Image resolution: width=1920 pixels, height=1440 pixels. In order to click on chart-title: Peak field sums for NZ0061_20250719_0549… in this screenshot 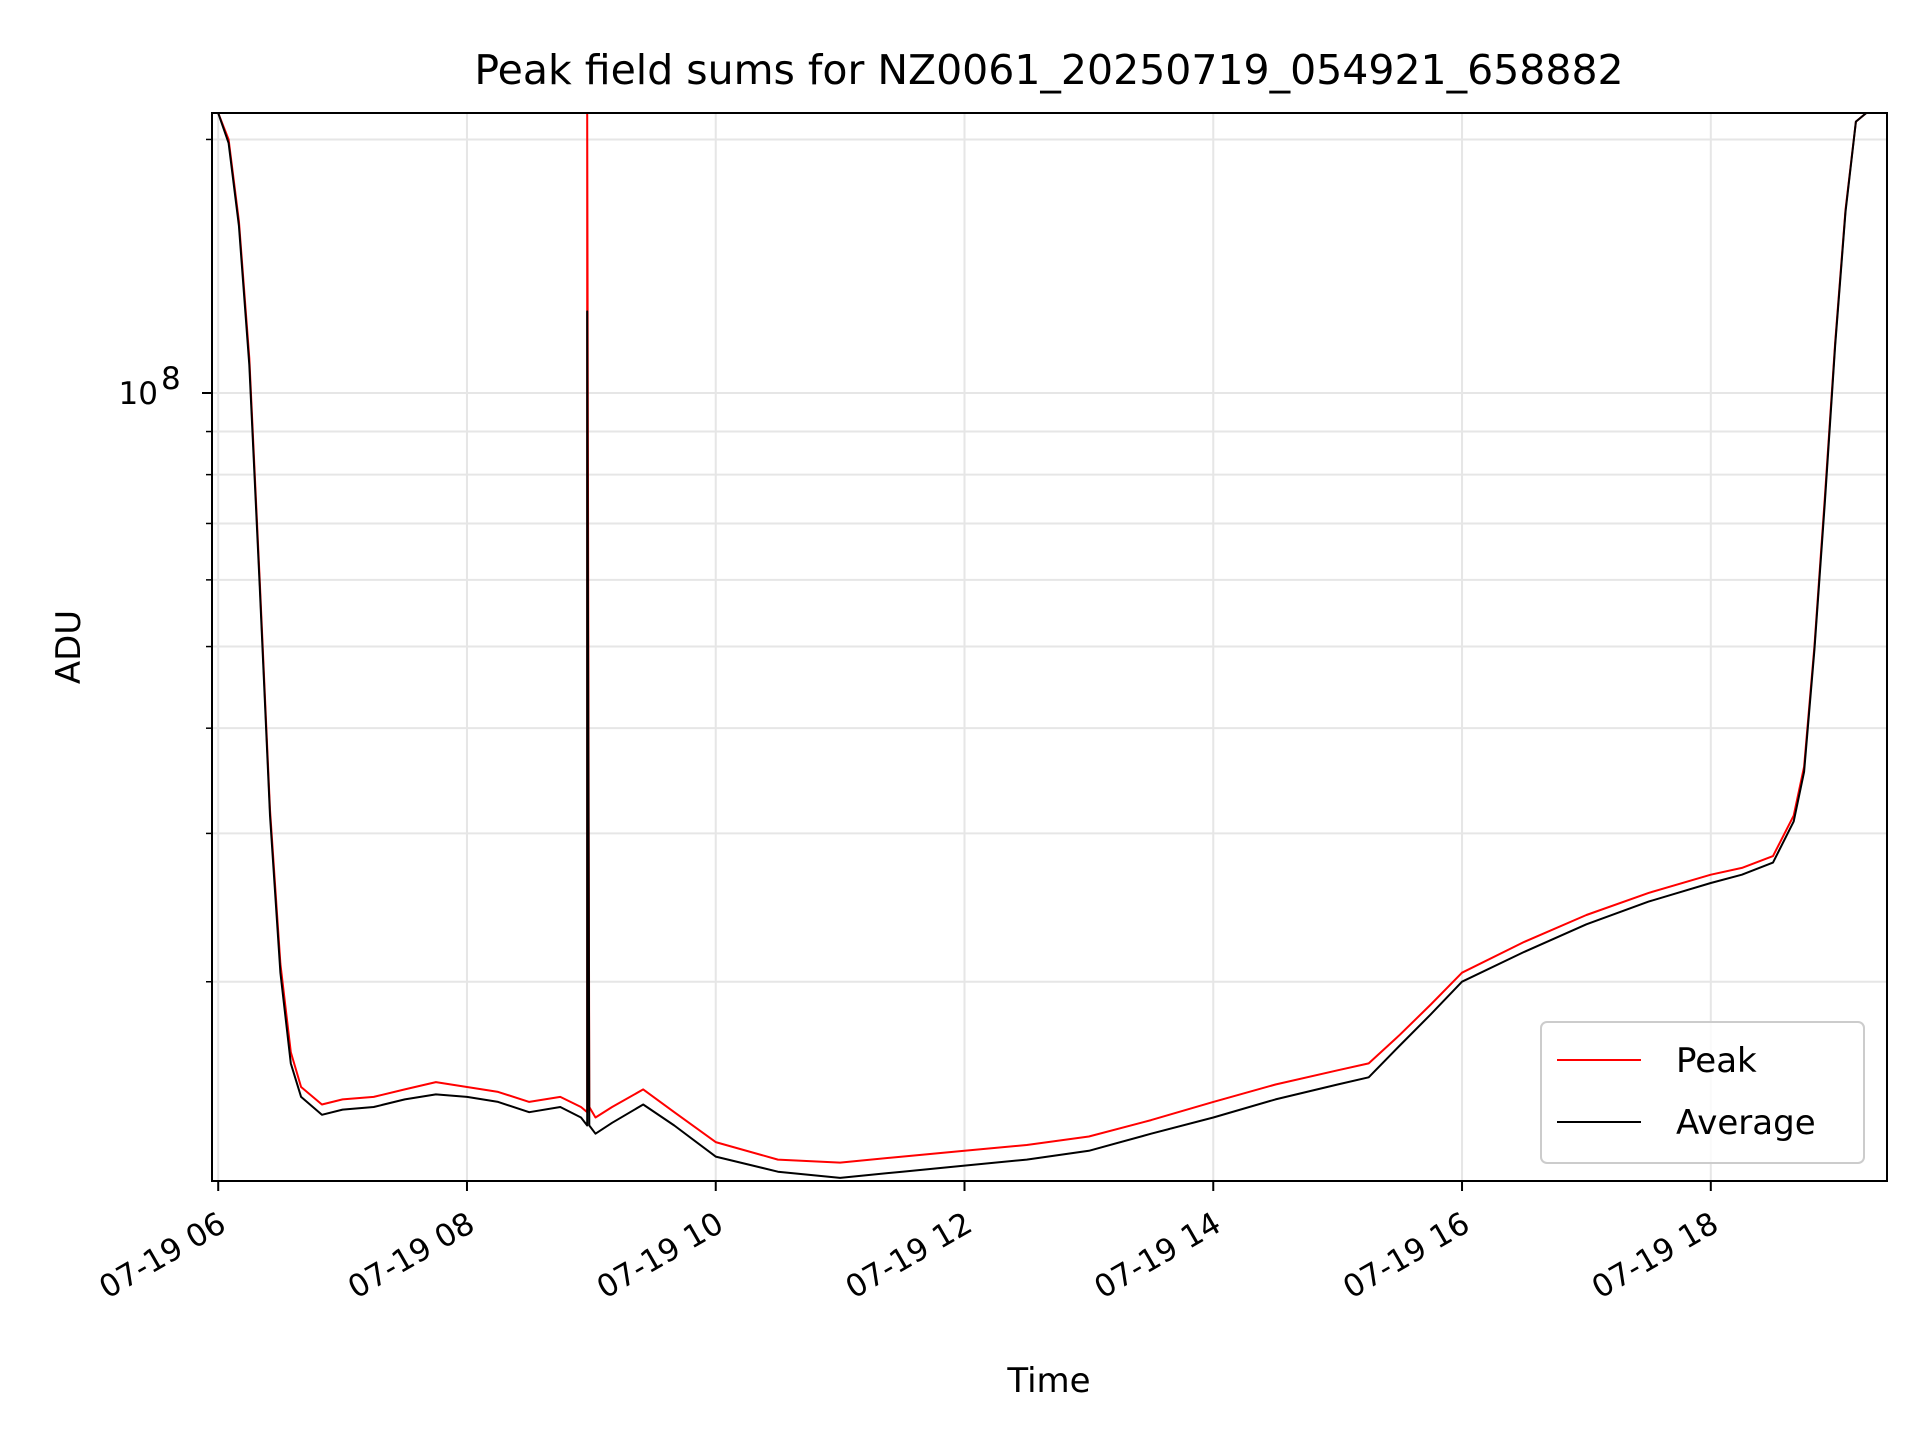, I will do `click(1048, 70)`.